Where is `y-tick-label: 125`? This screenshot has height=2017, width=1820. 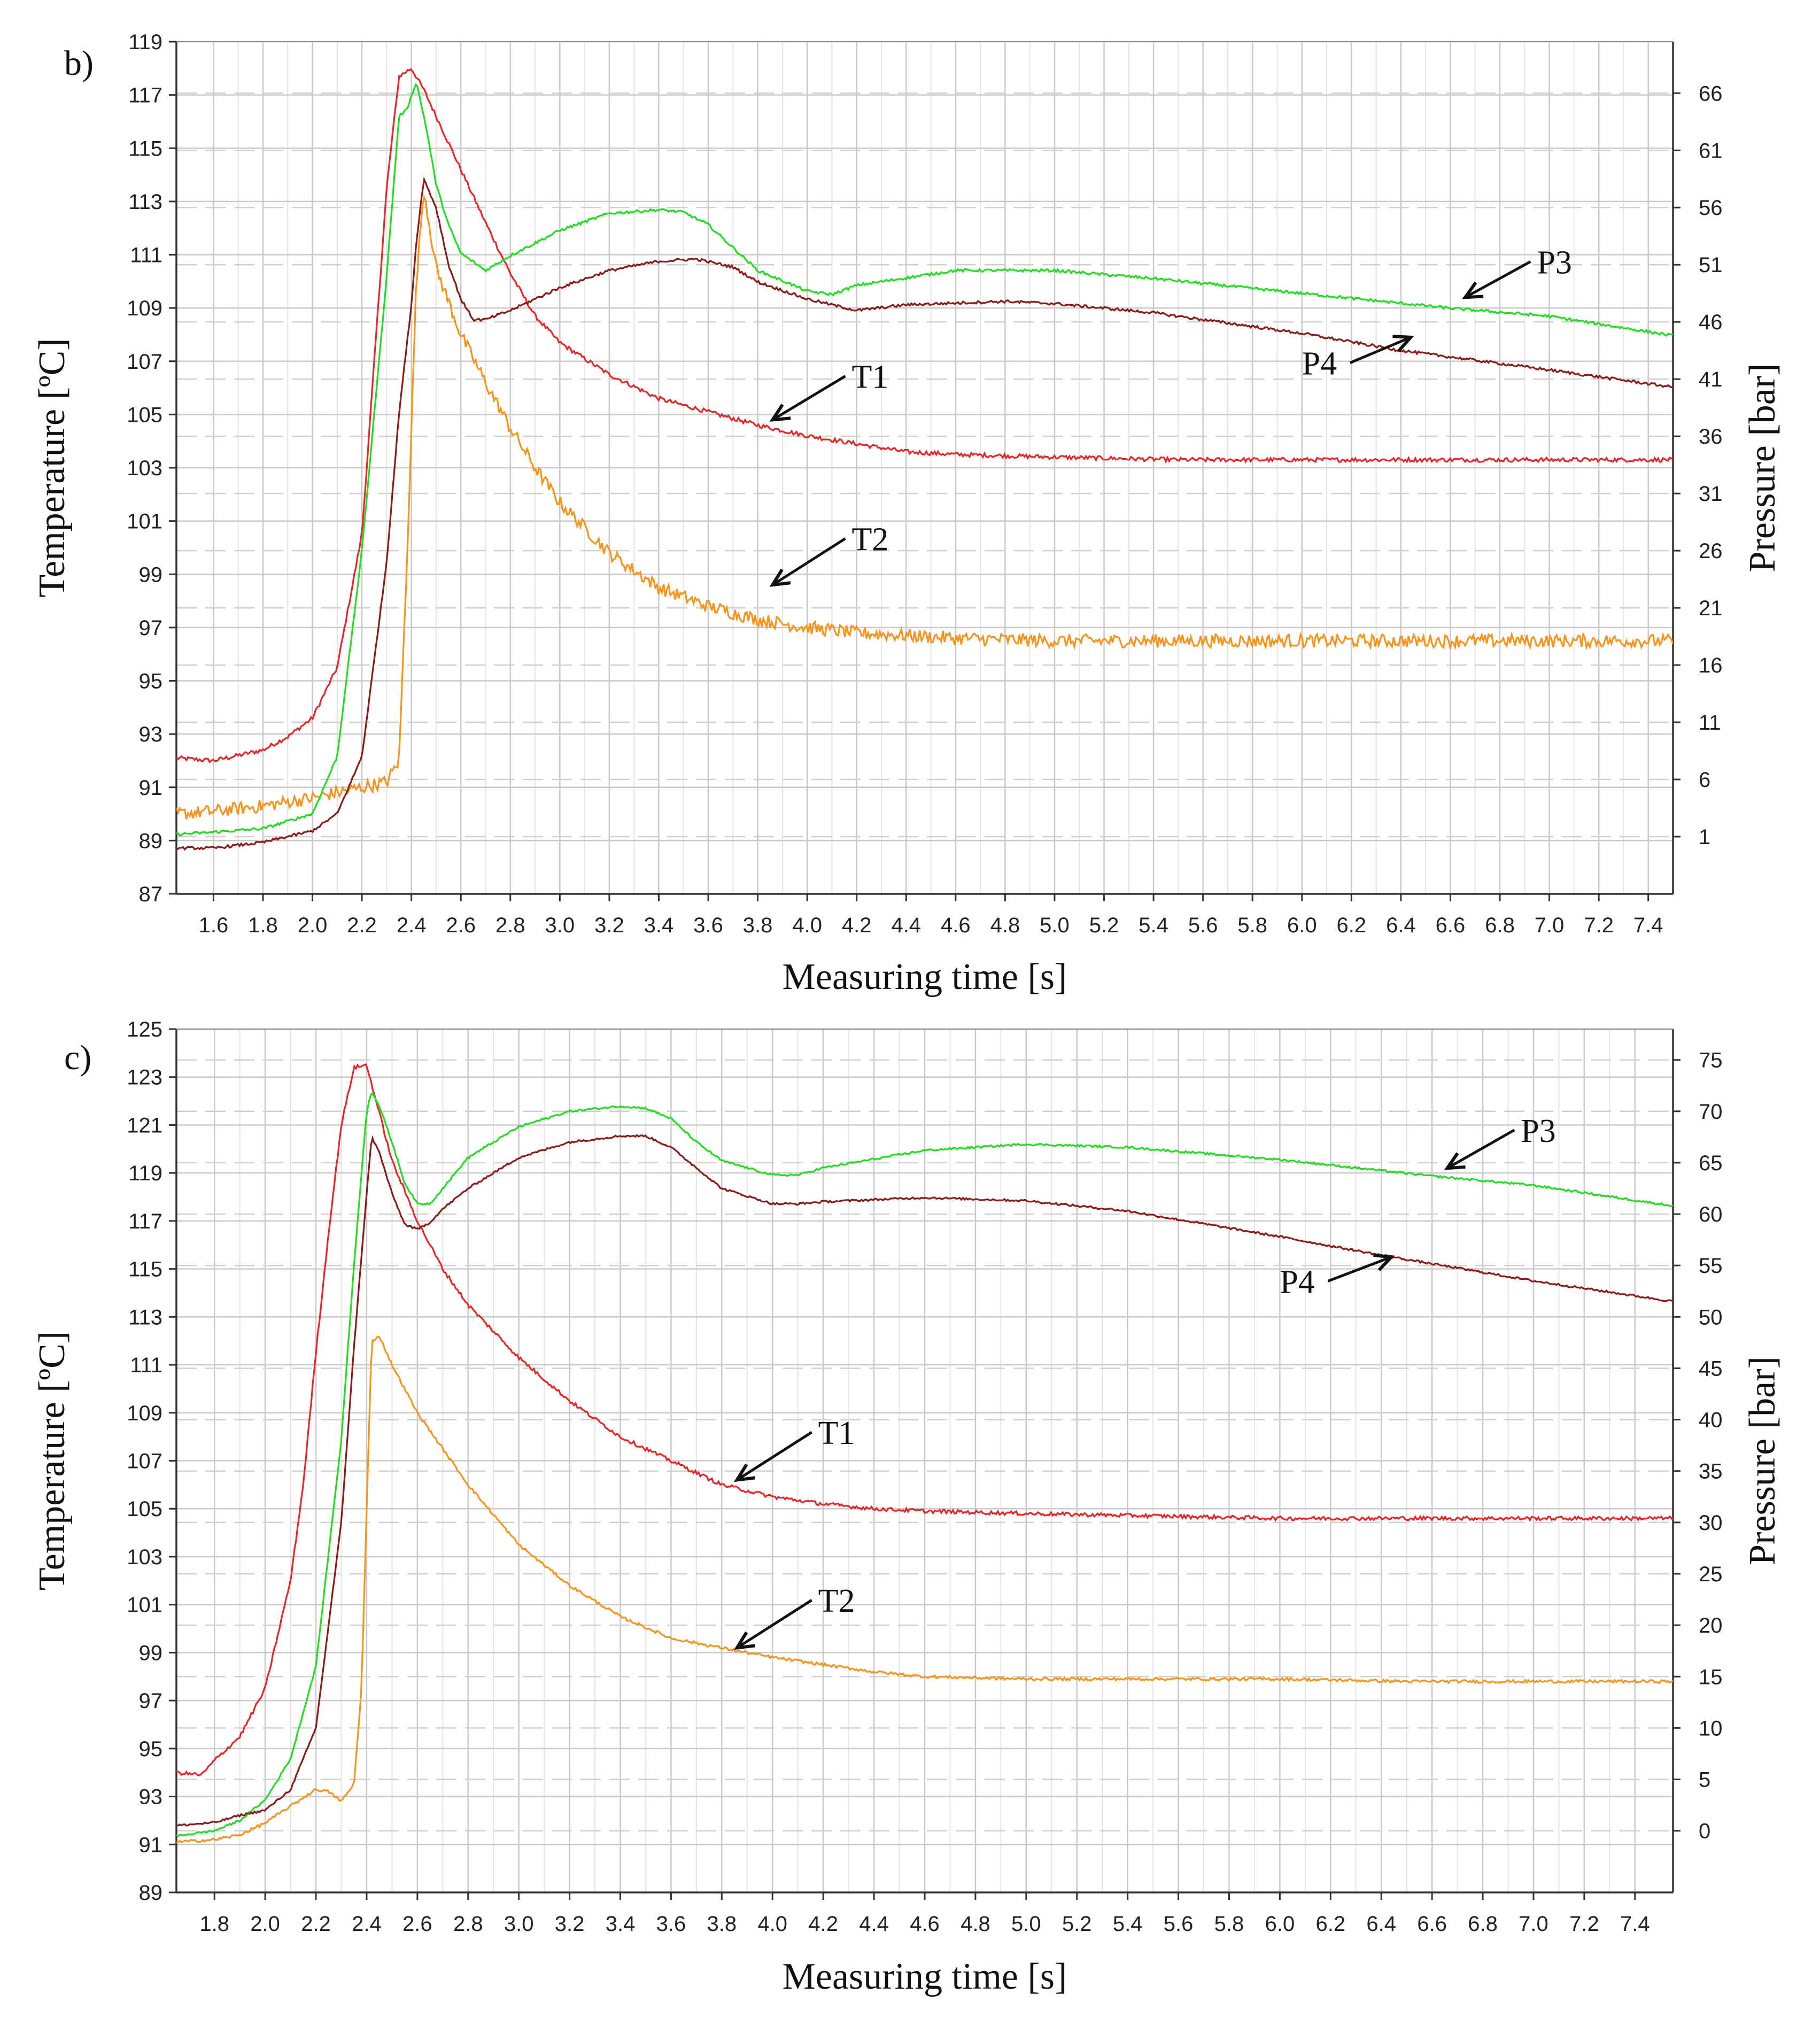
y-tick-label: 125 is located at coordinates (145, 1029).